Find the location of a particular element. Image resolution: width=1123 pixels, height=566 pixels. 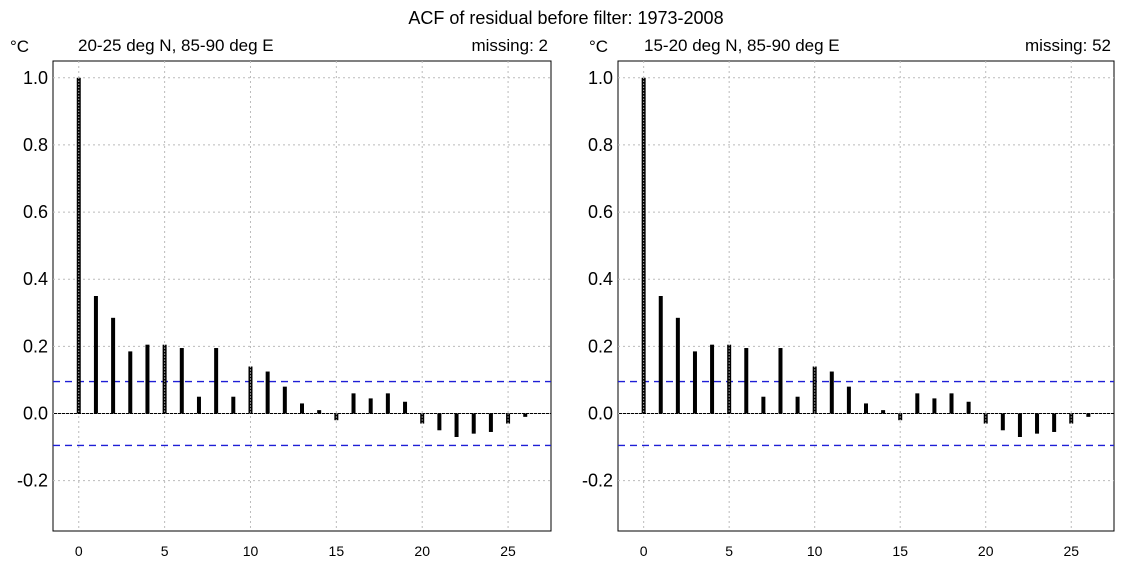

missing-label-right: missing: 52 is located at coordinates (1068, 45).